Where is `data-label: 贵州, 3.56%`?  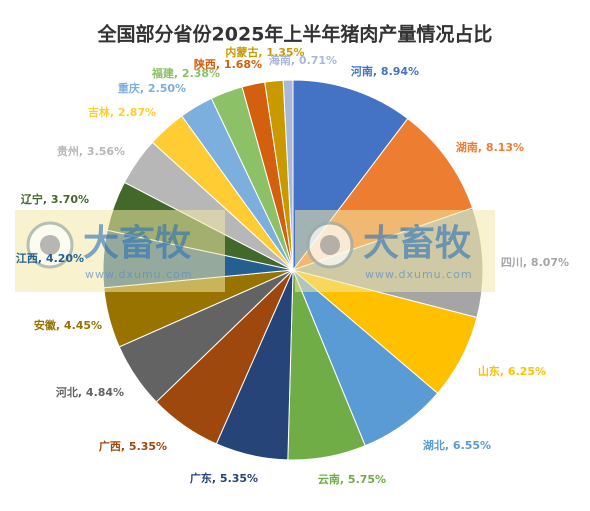 data-label: 贵州, 3.56% is located at coordinates (91, 151).